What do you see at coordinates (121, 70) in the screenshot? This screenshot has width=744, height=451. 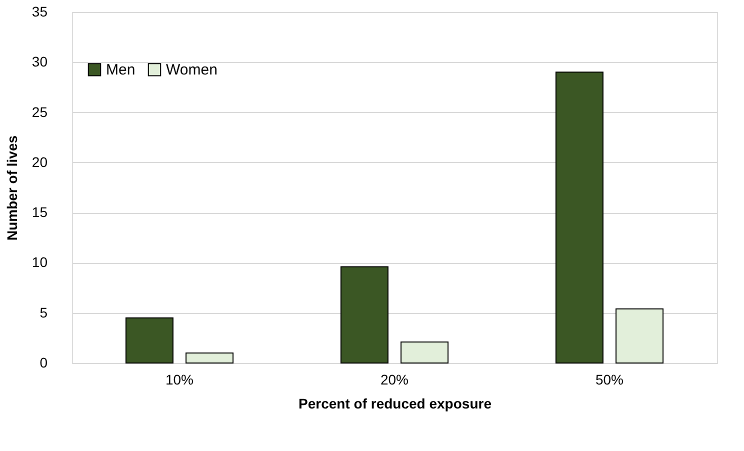 I see `legend-label: Men` at bounding box center [121, 70].